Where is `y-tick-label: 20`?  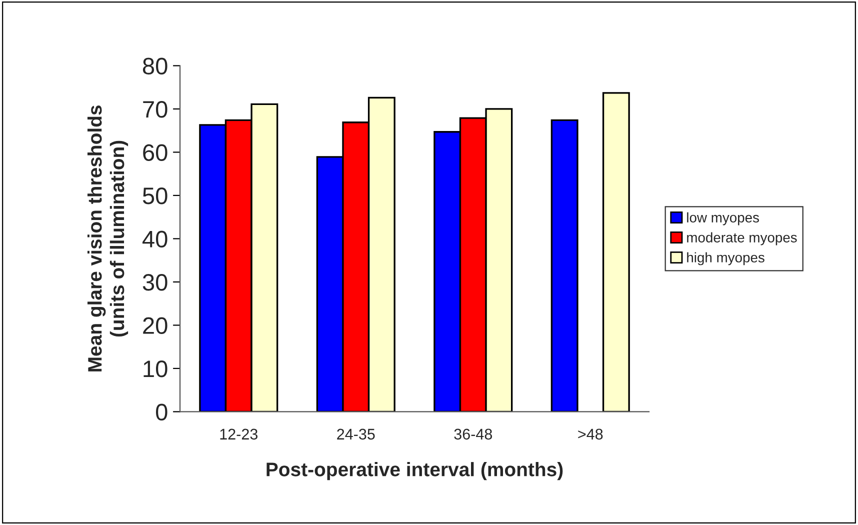 y-tick-label: 20 is located at coordinates (155, 325).